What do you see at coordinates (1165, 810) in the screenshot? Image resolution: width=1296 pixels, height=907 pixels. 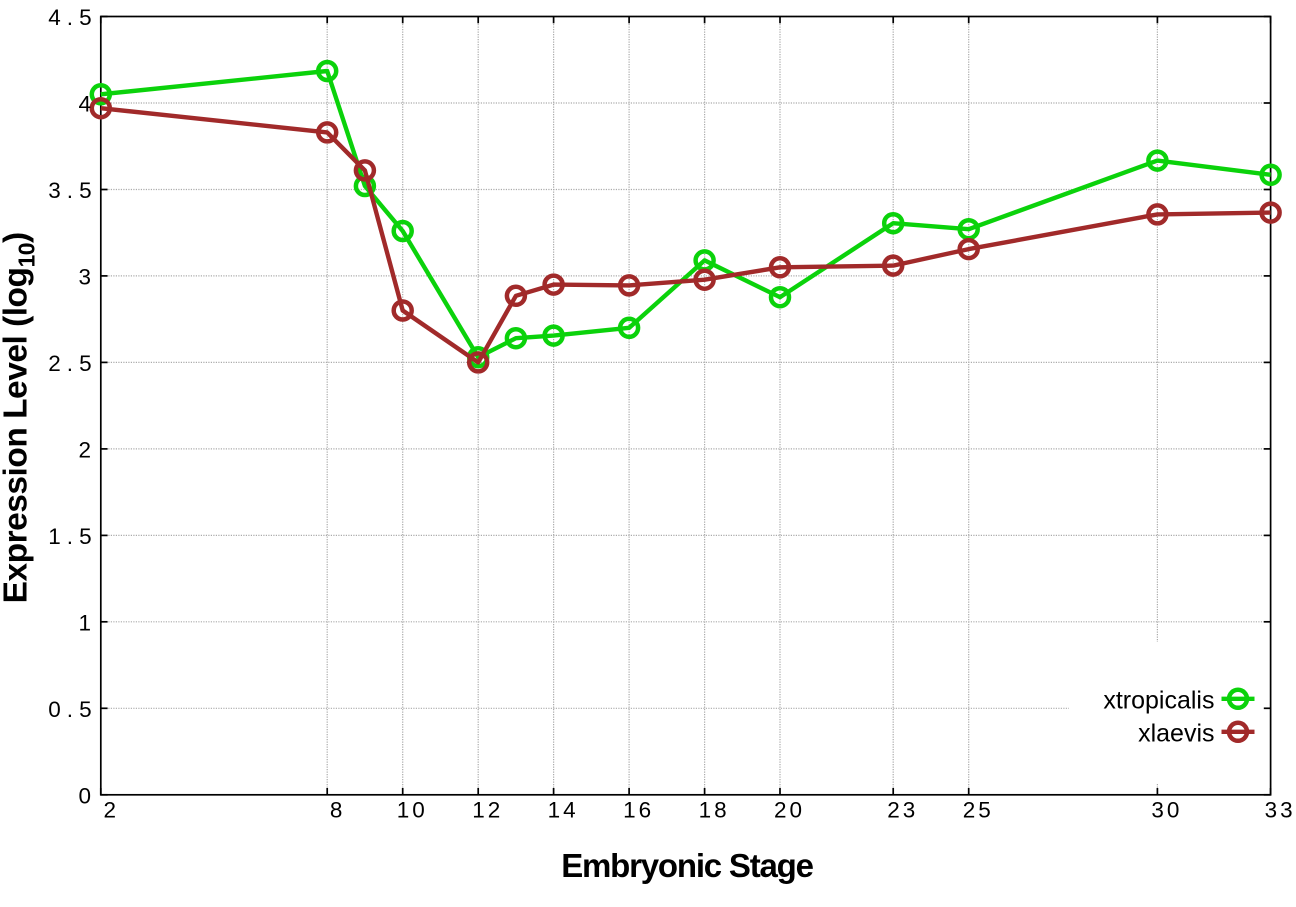 I see `svg-text: 30` at bounding box center [1165, 810].